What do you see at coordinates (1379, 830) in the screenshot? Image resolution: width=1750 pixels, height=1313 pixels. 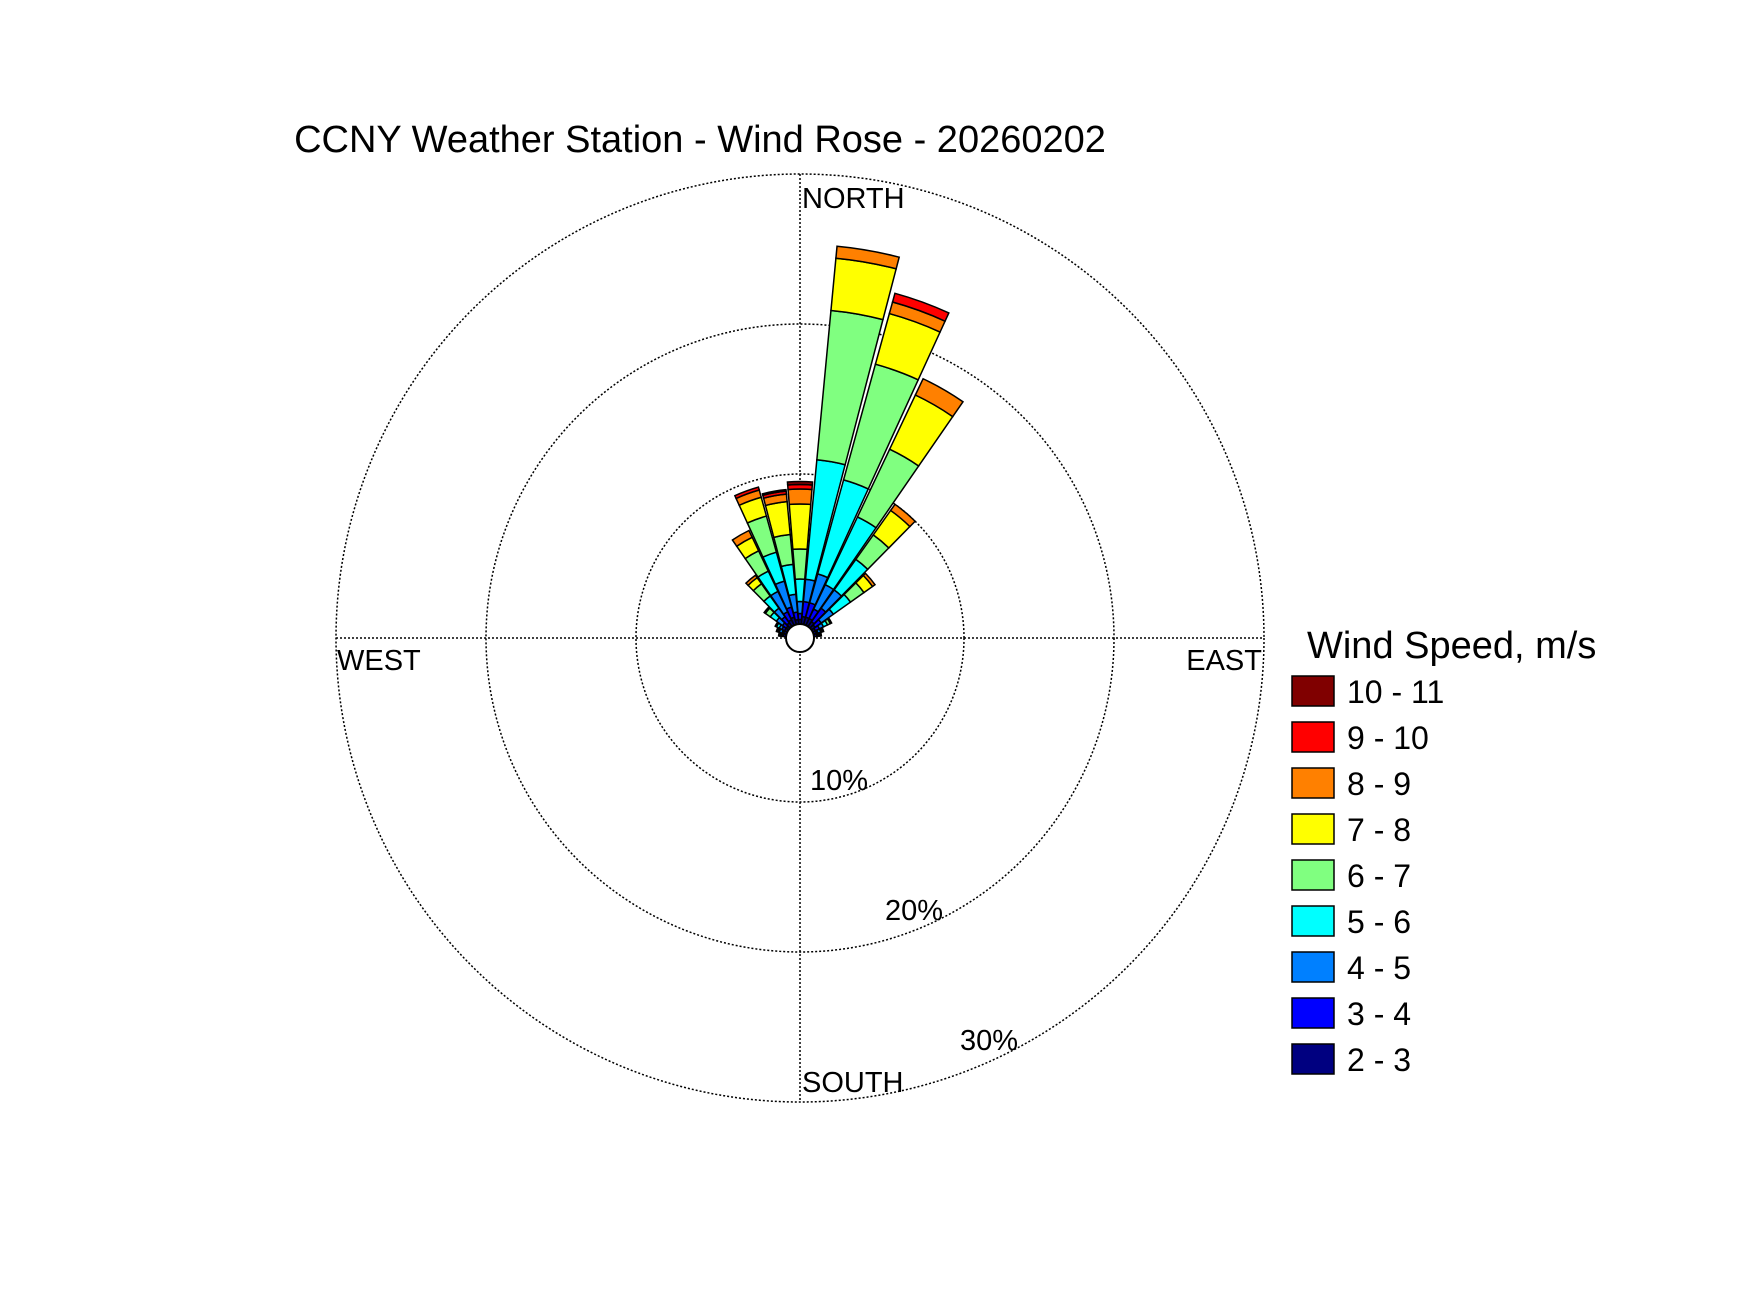 I see `legend-label: 7 - 8` at bounding box center [1379, 830].